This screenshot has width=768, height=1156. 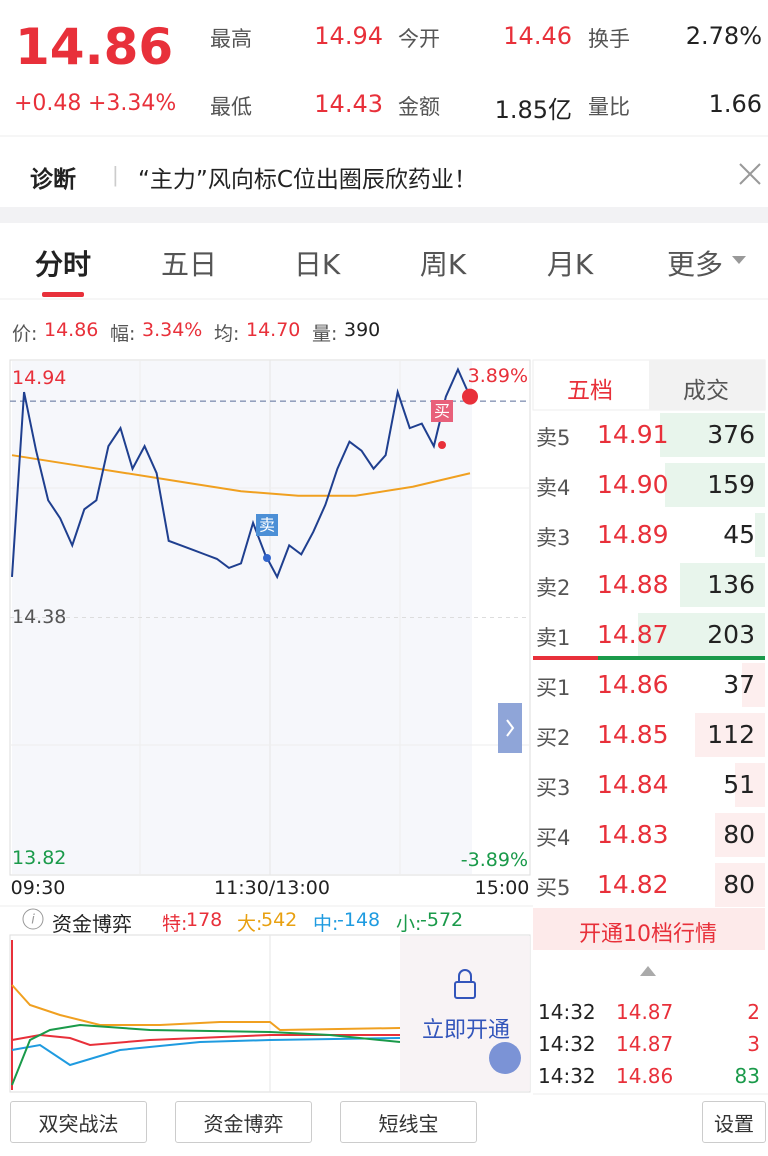 I want to click on bottom-button: 设置, so click(x=734, y=1122).